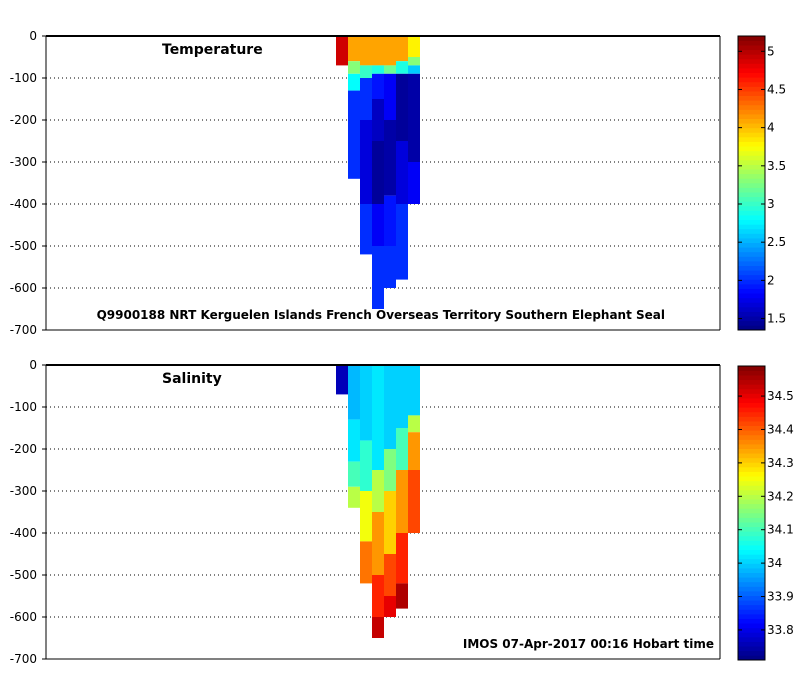 This screenshot has width=799, height=700. What do you see at coordinates (774, 563) in the screenshot?
I see `colorbar-tick-label: 34` at bounding box center [774, 563].